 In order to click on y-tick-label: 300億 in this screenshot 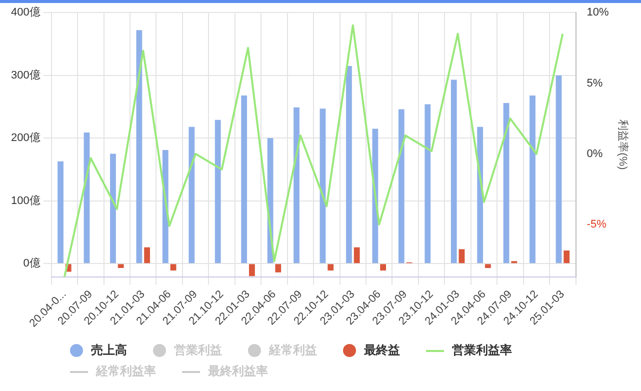, I will do `click(25, 75)`.